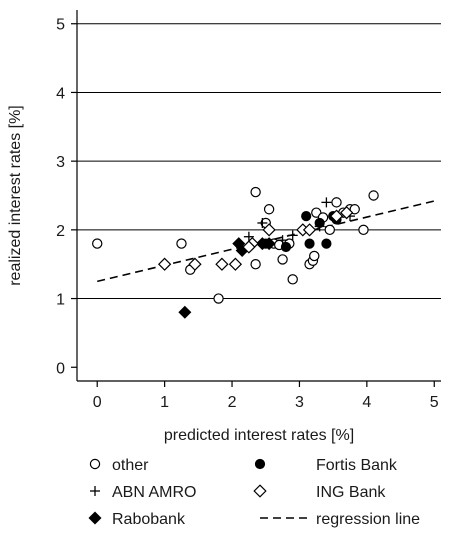  What do you see at coordinates (60, 300) in the screenshot?
I see `y-tick-label: 1` at bounding box center [60, 300].